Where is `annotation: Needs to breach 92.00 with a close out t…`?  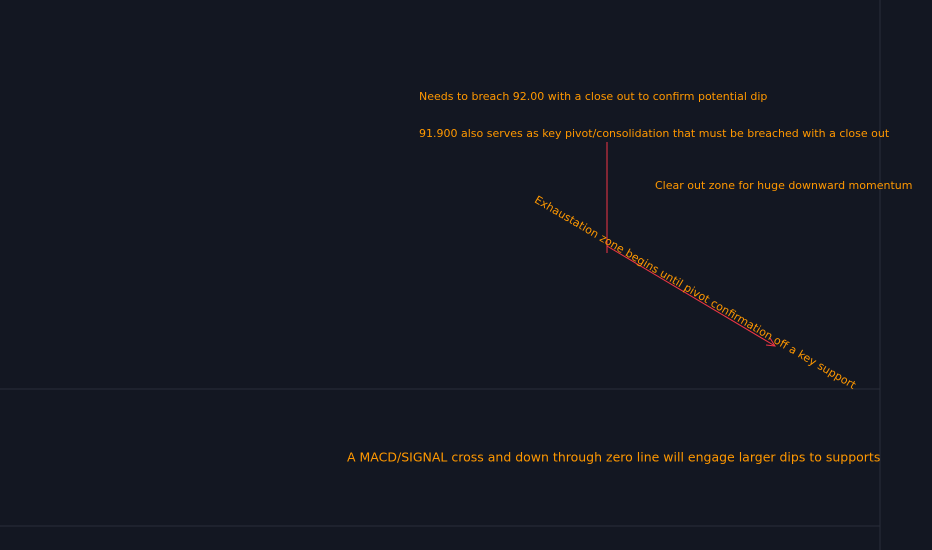 annotation: Needs to breach 92.00 with a close out t… is located at coordinates (593, 96).